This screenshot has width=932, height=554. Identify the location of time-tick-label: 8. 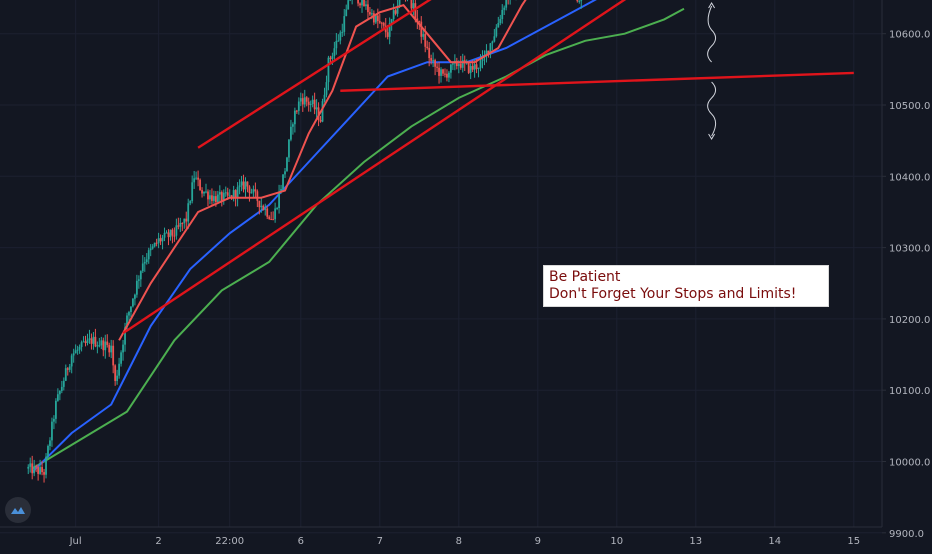
(459, 541).